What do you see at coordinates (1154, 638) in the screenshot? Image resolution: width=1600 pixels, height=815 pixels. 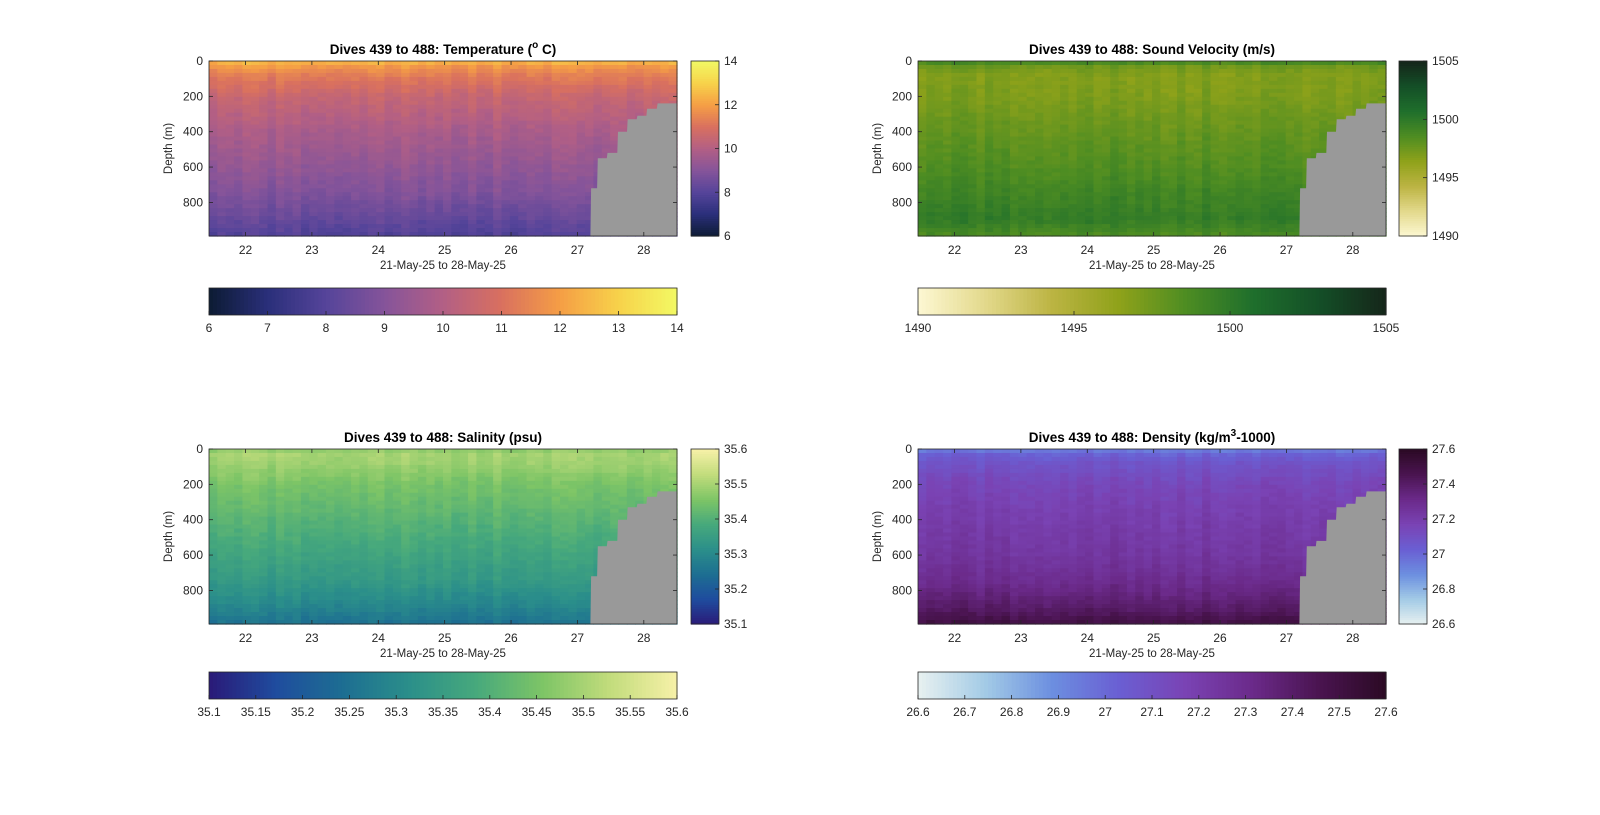 I see `x-tick-label: 25` at bounding box center [1154, 638].